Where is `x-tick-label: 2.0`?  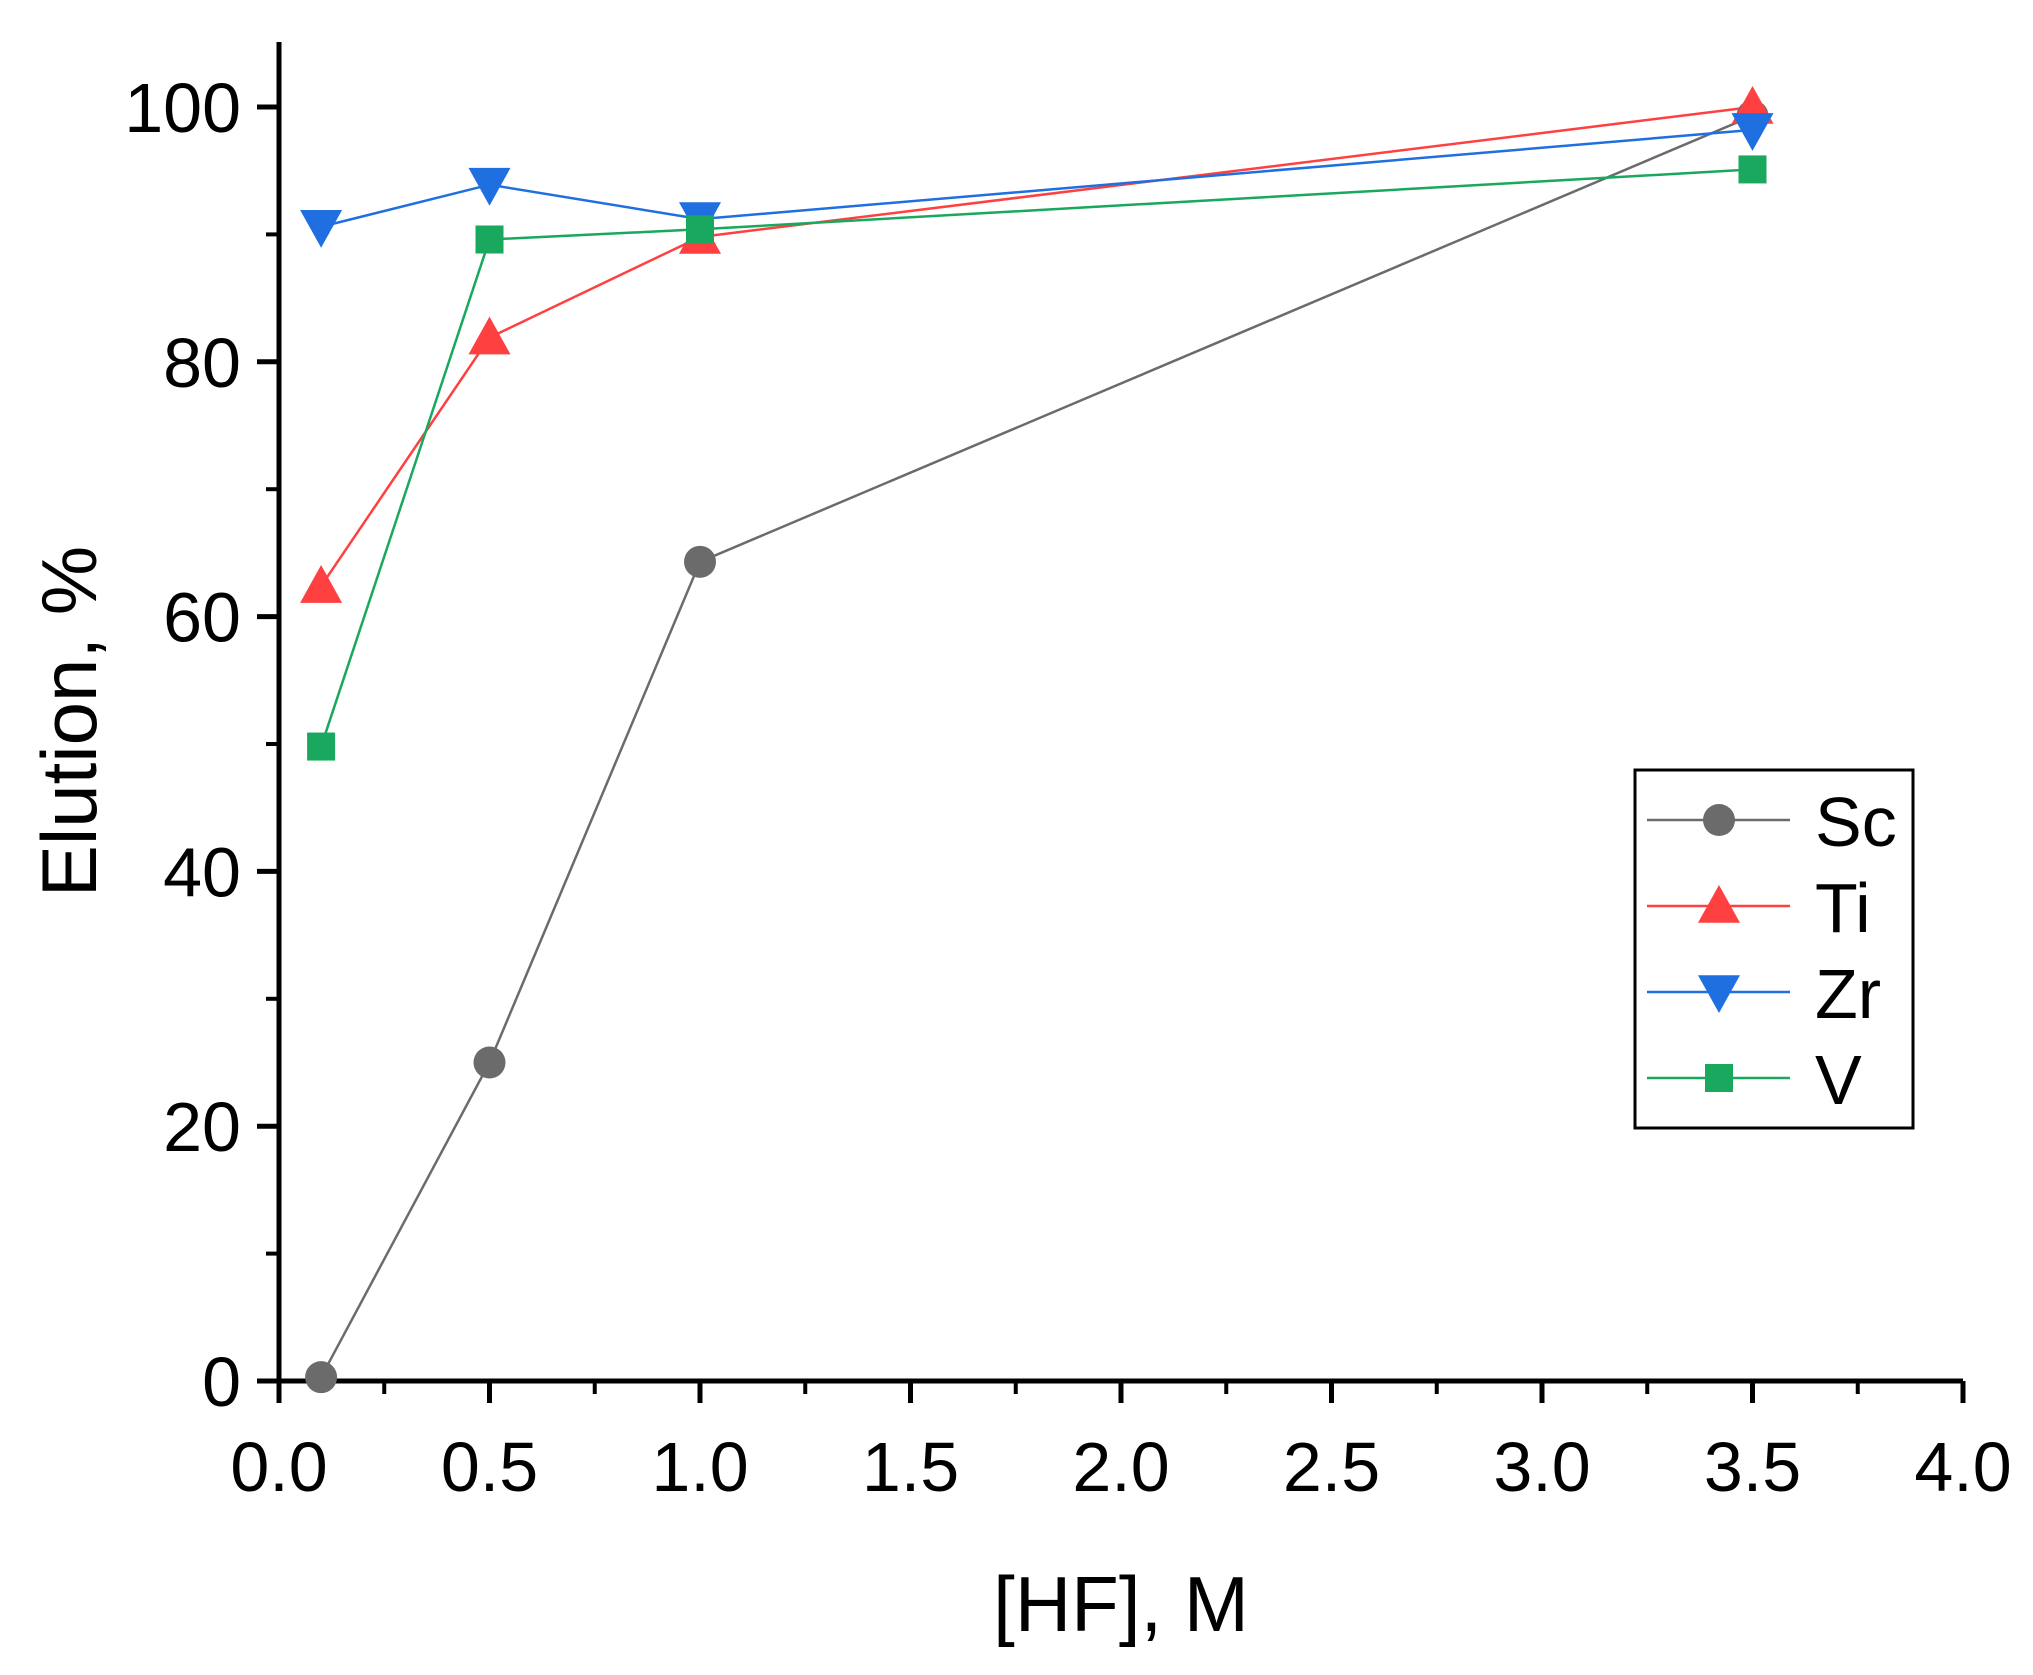
x-tick-label: 2.0 is located at coordinates (1120, 1467).